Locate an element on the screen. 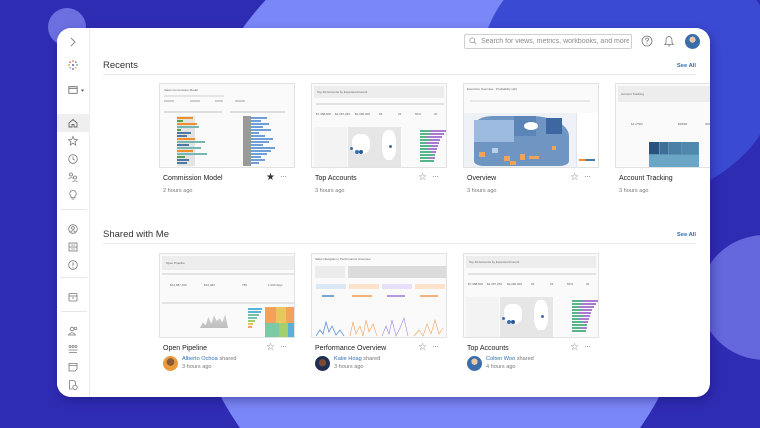 This screenshot has height=428, width=760. clock-icon is located at coordinates (73, 159).